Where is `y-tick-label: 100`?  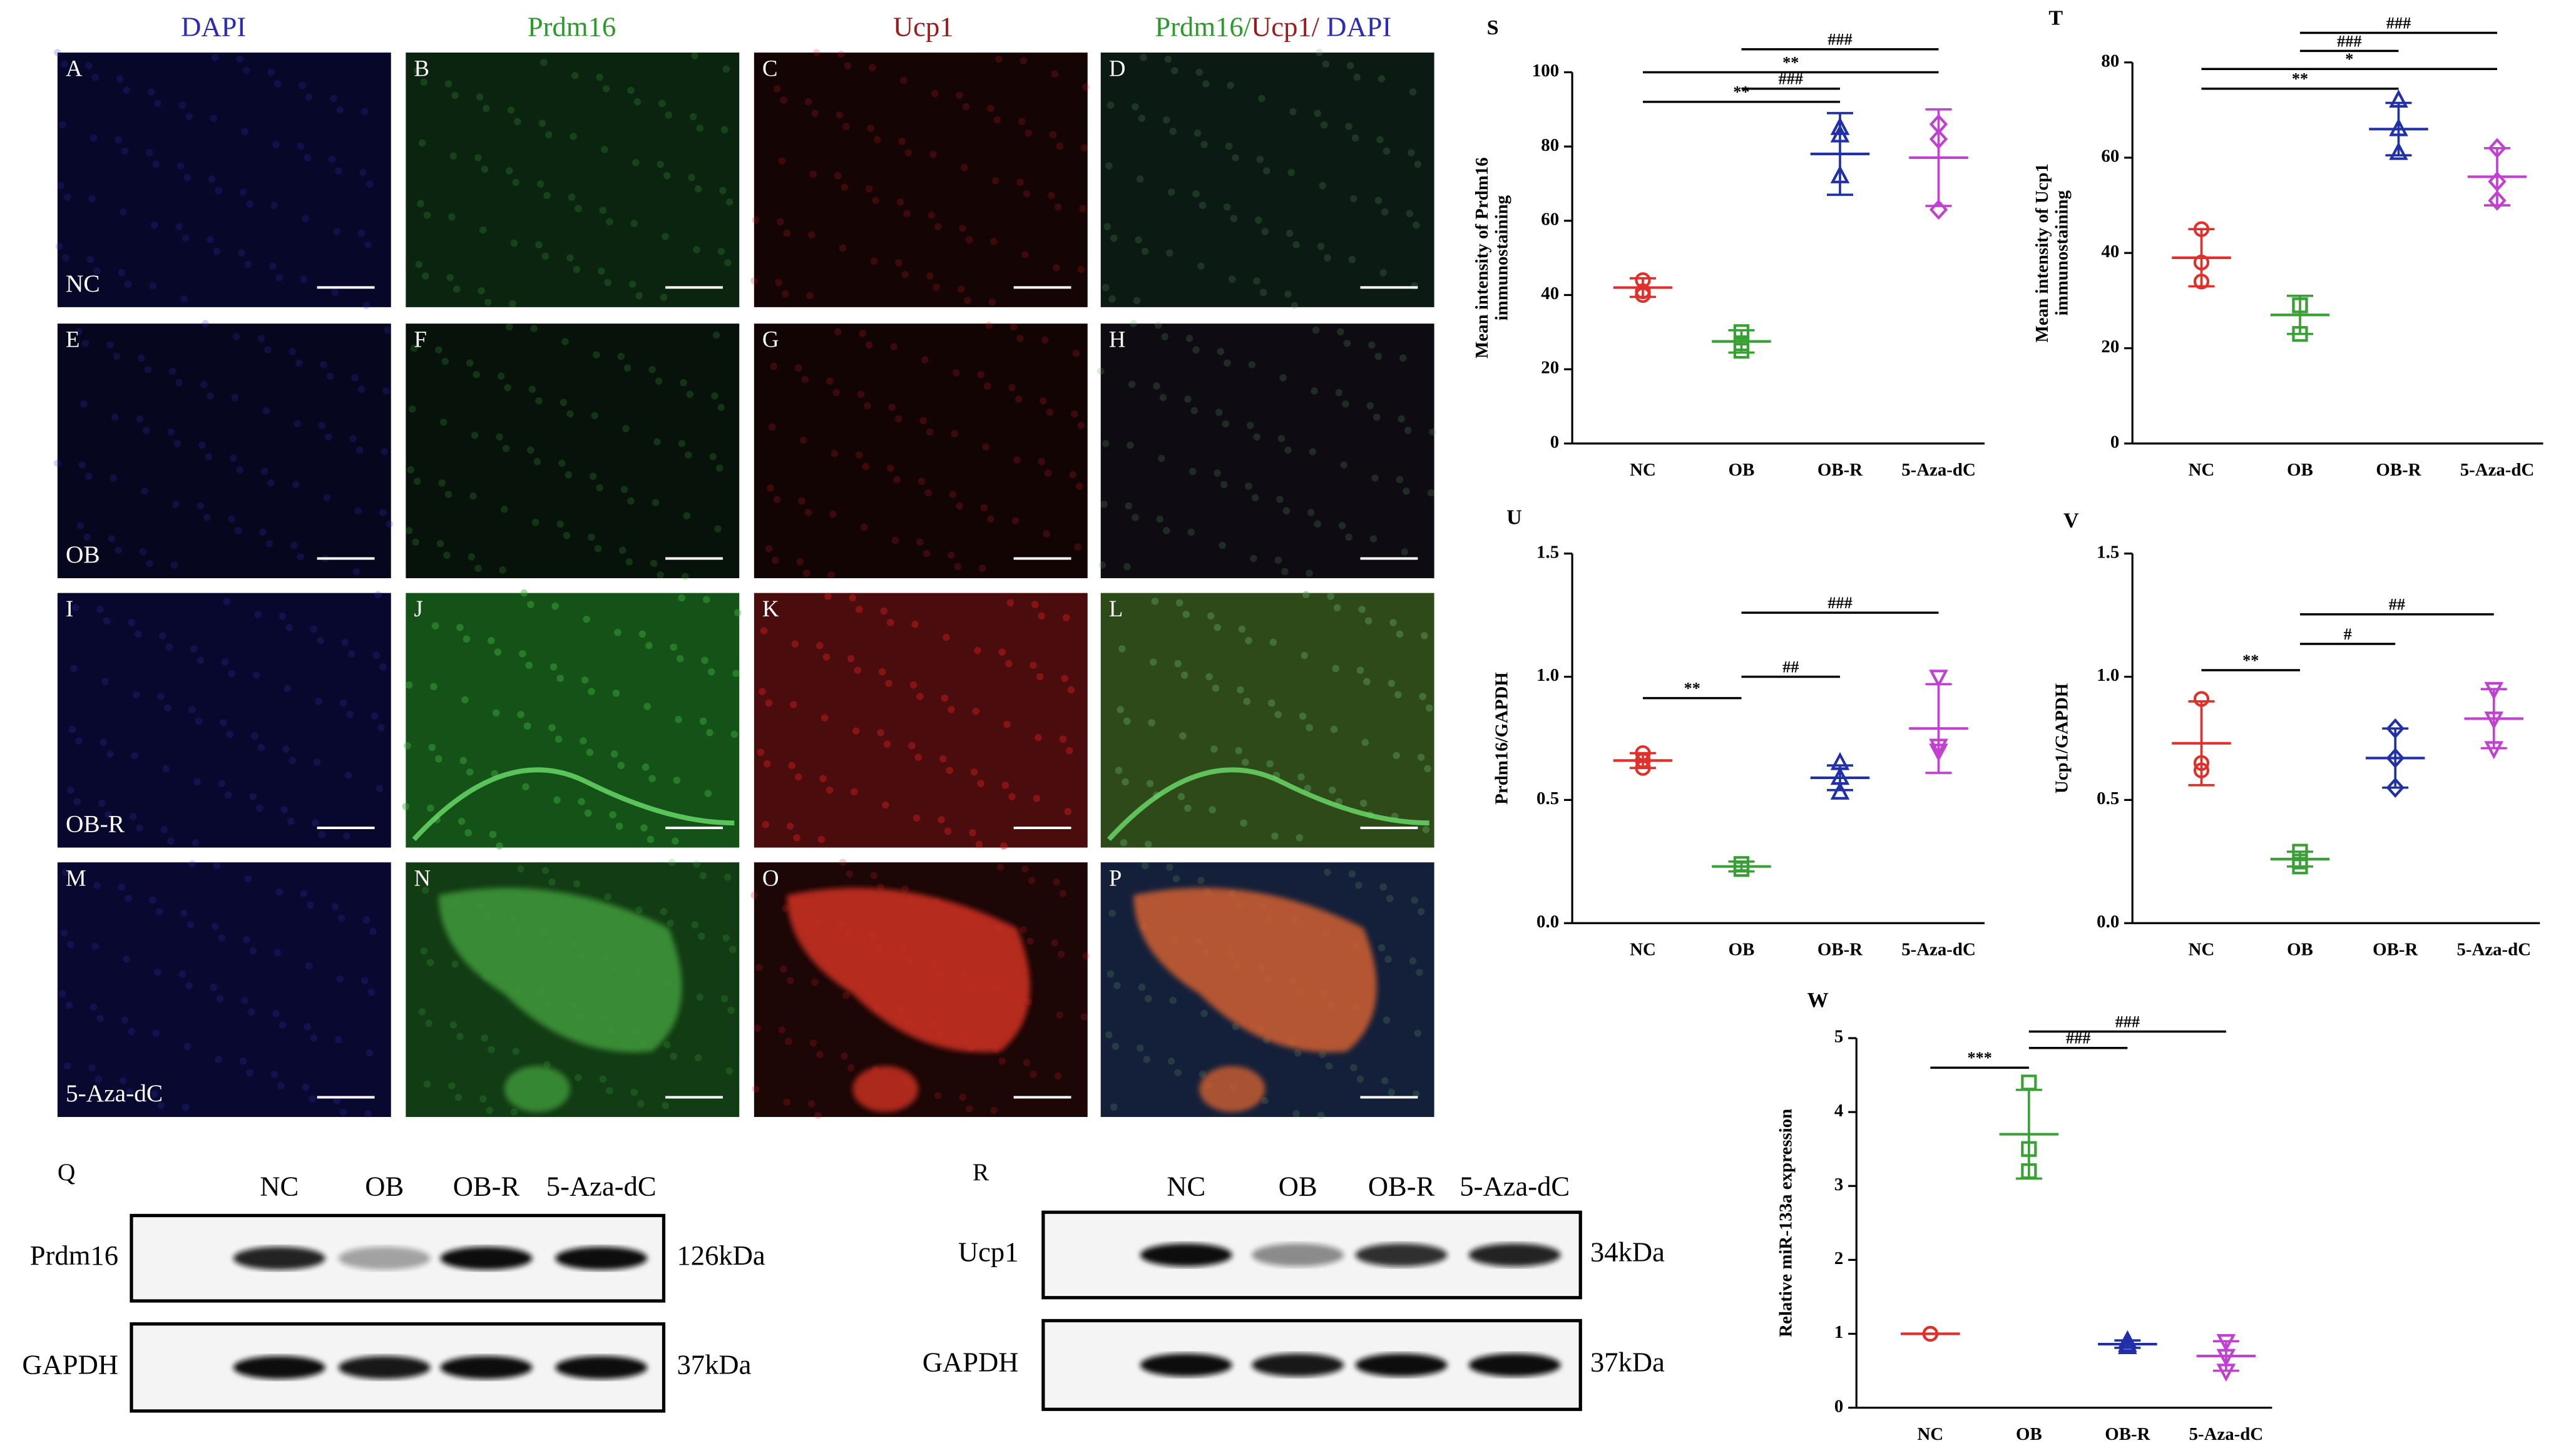 y-tick-label: 100 is located at coordinates (1546, 71).